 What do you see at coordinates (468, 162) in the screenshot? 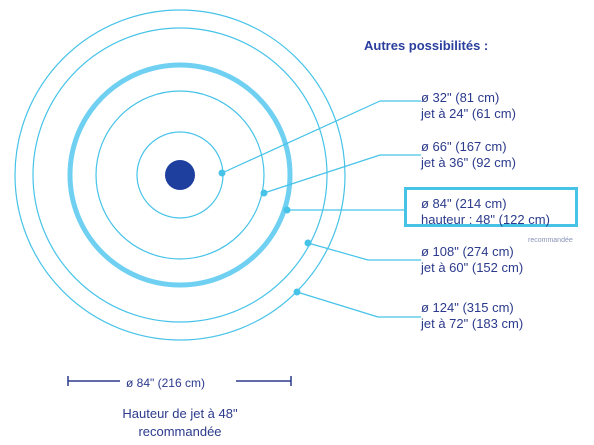
I see `option-jet: jet à 36" (92 cm)` at bounding box center [468, 162].